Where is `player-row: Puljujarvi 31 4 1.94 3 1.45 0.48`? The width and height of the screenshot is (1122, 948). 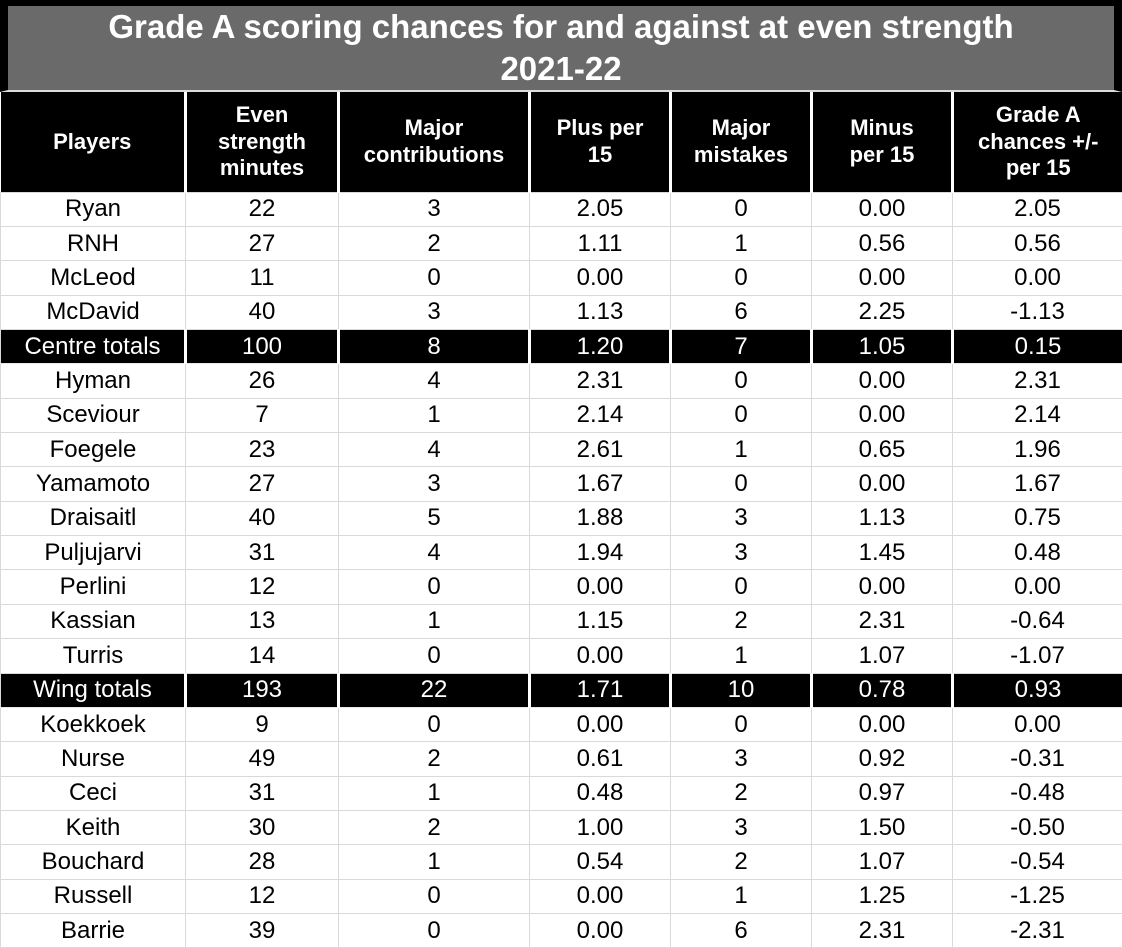 player-row: Puljujarvi 31 4 1.94 3 1.45 0.48 is located at coordinates (561, 553).